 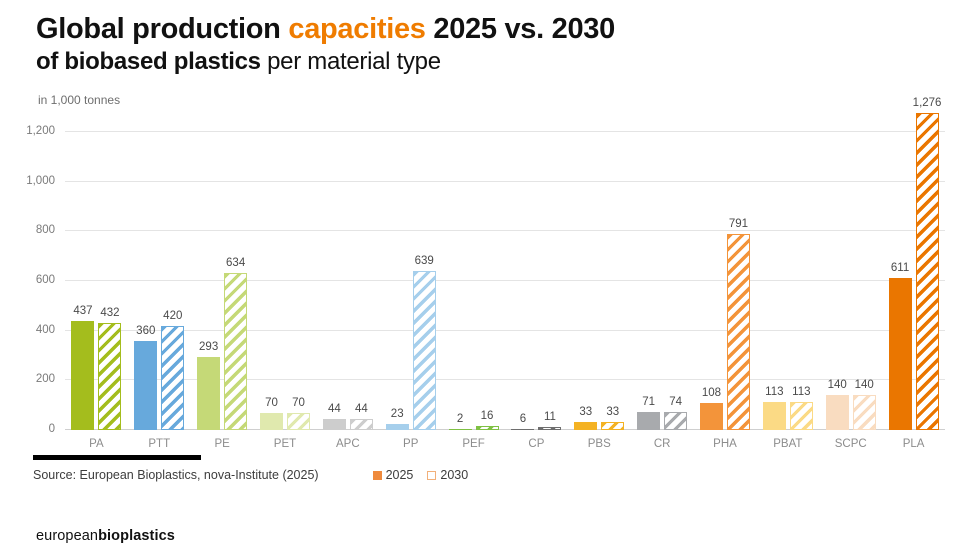 I want to click on value-label-apc-2025: 44, so click(x=334, y=409).